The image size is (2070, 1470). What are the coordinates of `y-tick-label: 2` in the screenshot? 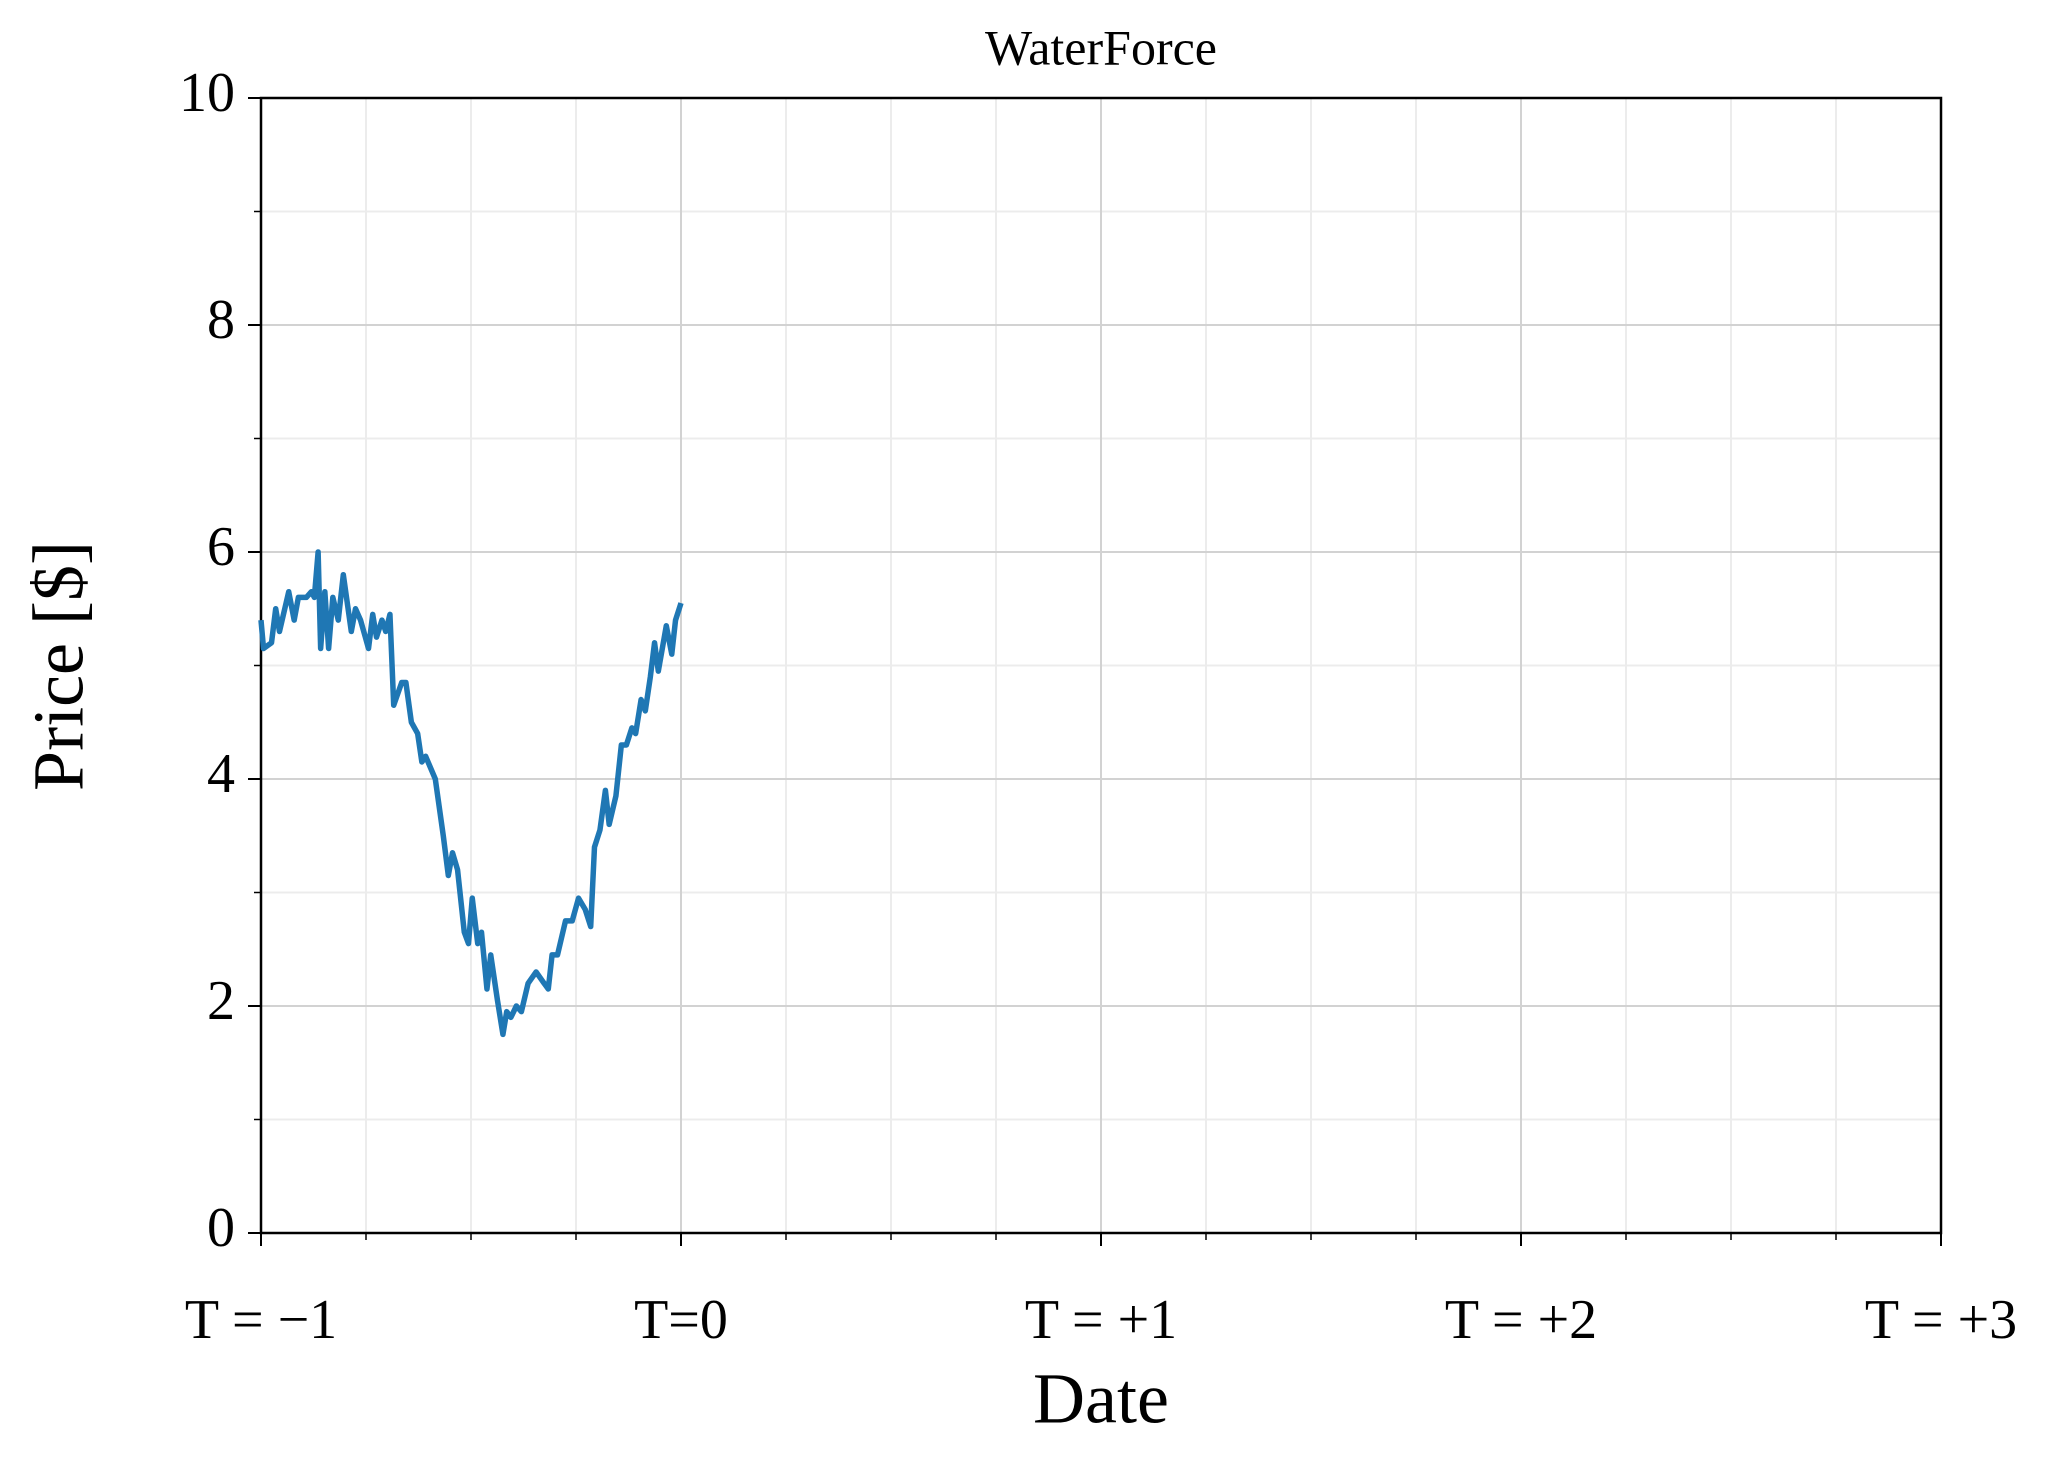 It's located at (221, 1001).